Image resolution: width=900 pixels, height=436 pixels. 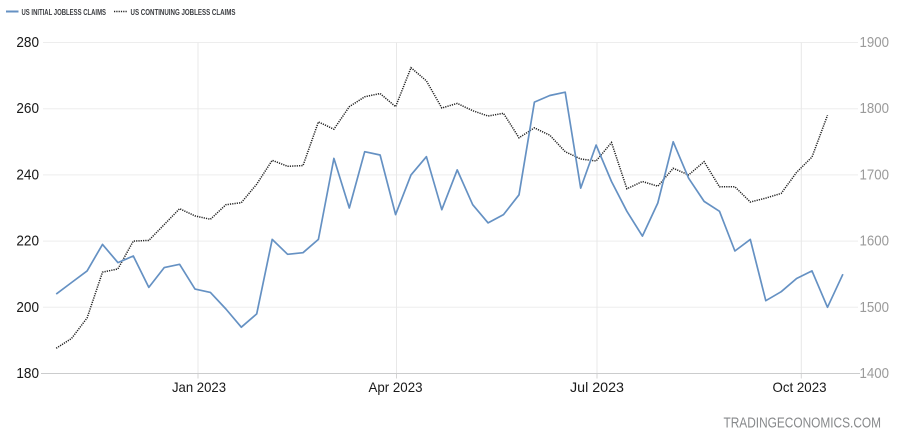 I want to click on svg-text: US INITIAL JOBLESS CLAIMS, so click(x=64, y=12).